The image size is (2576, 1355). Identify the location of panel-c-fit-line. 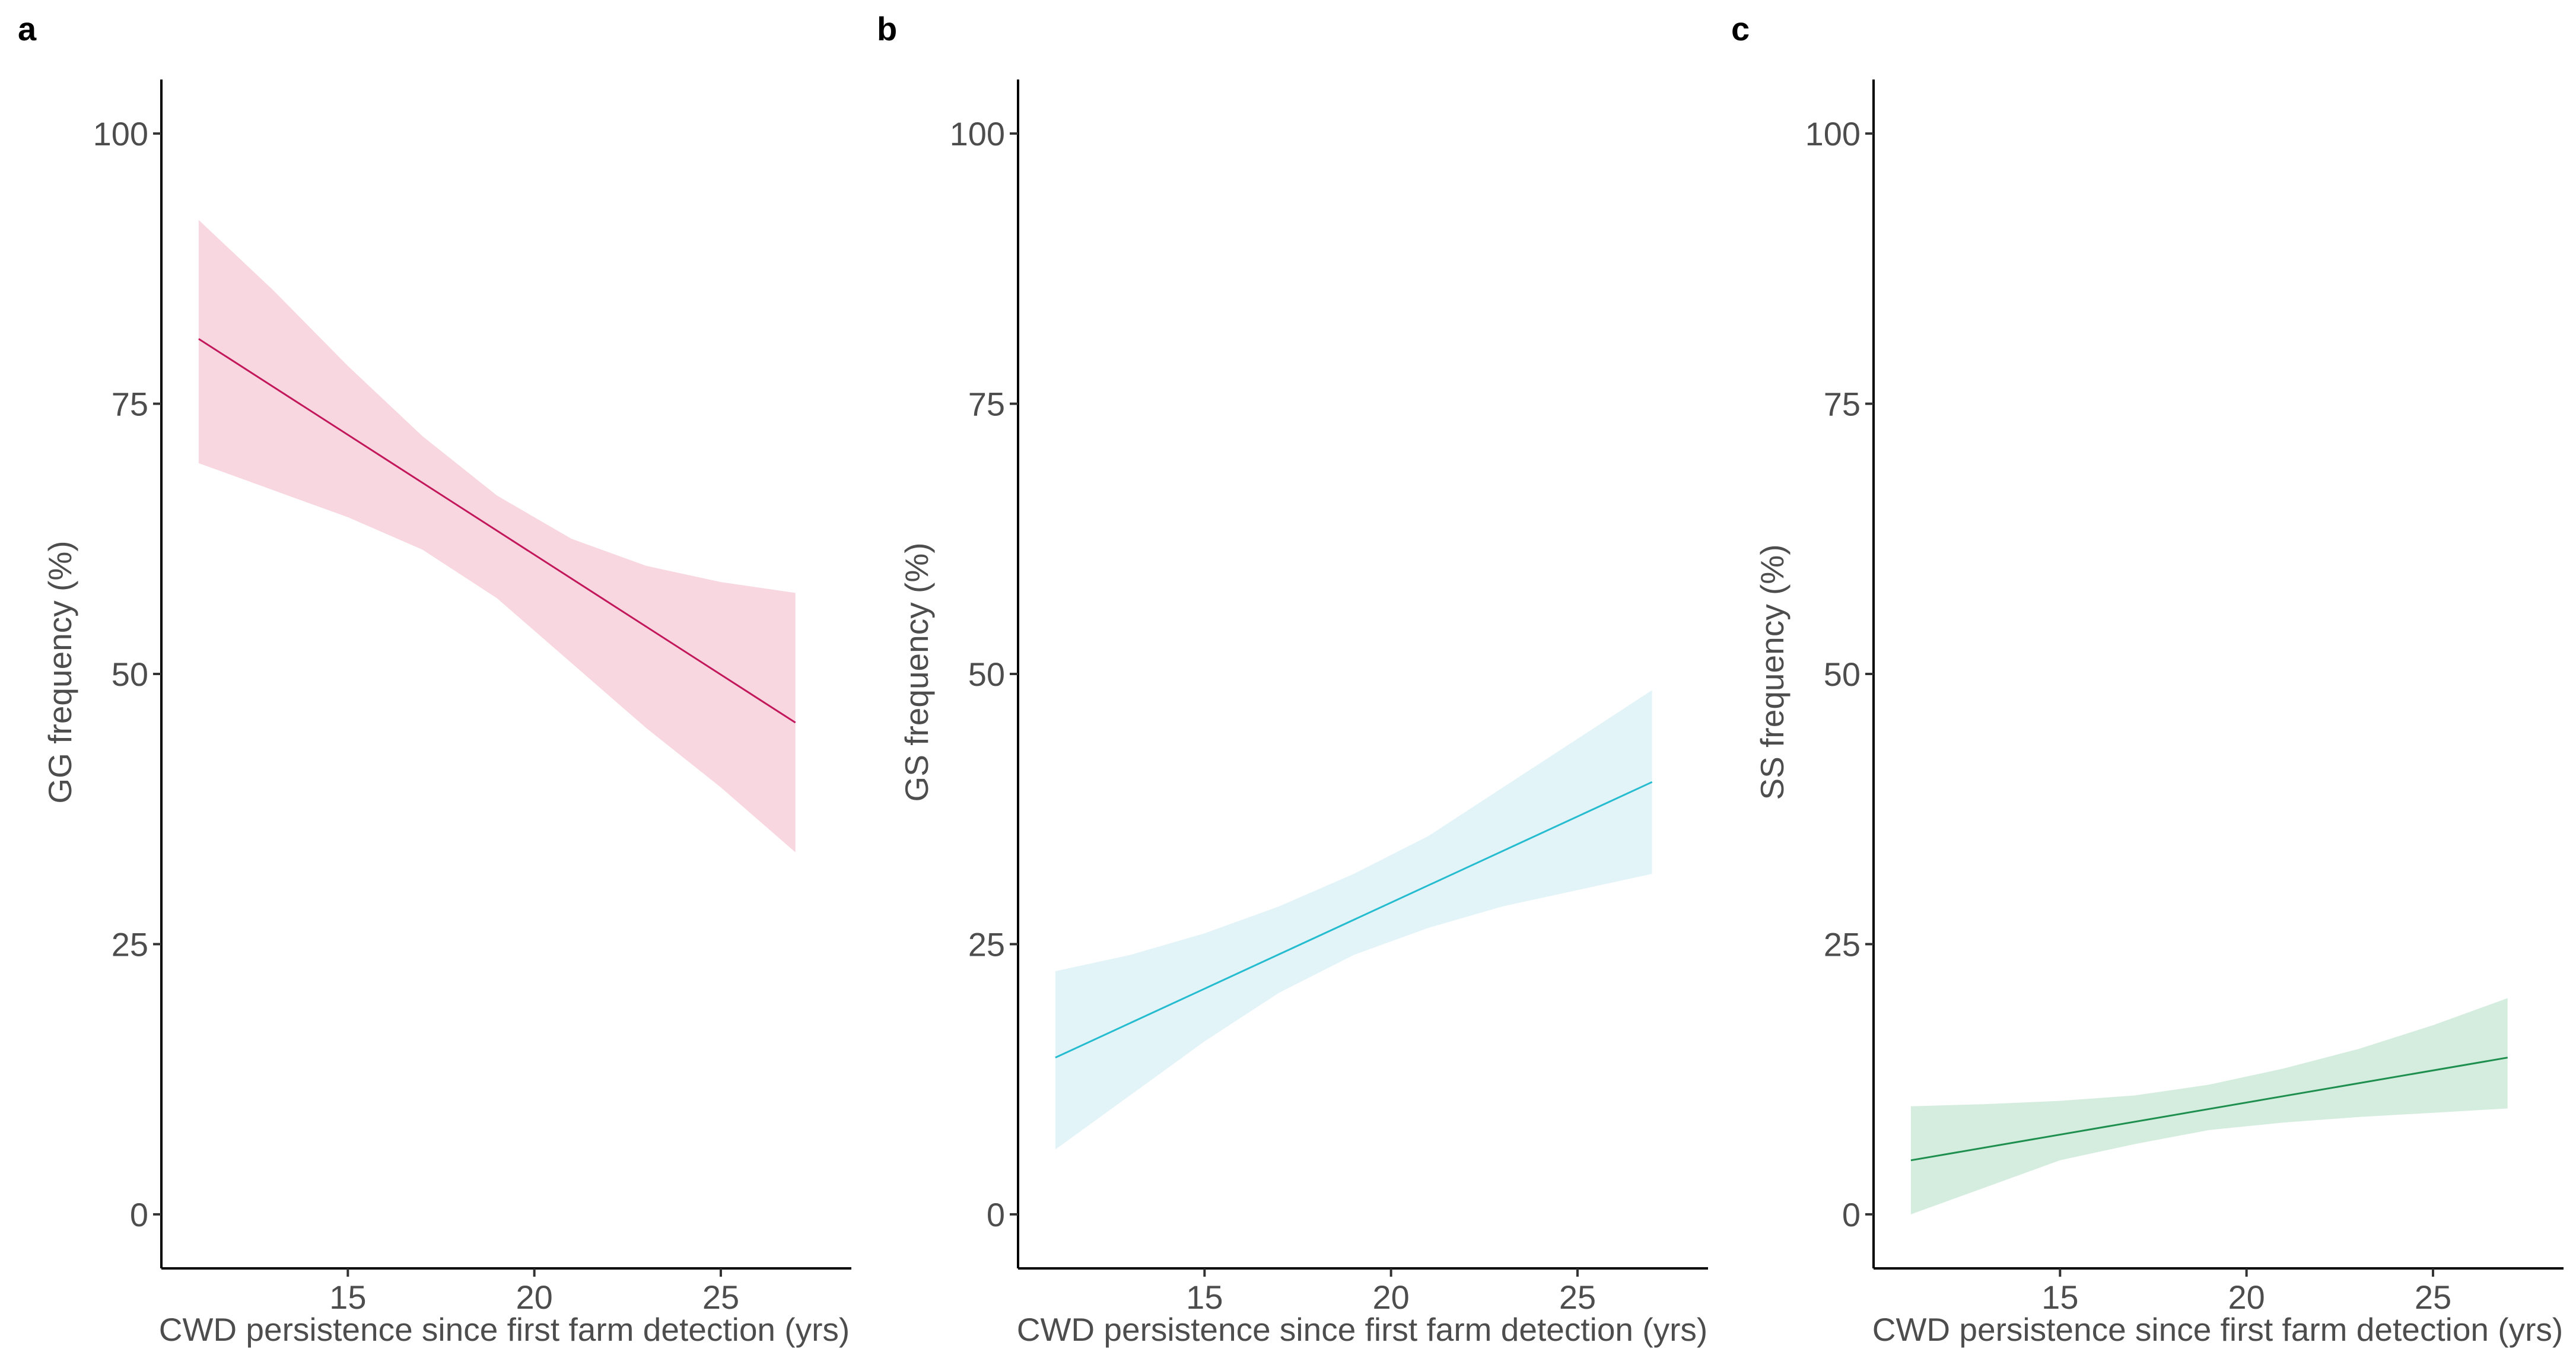
(2209, 1110).